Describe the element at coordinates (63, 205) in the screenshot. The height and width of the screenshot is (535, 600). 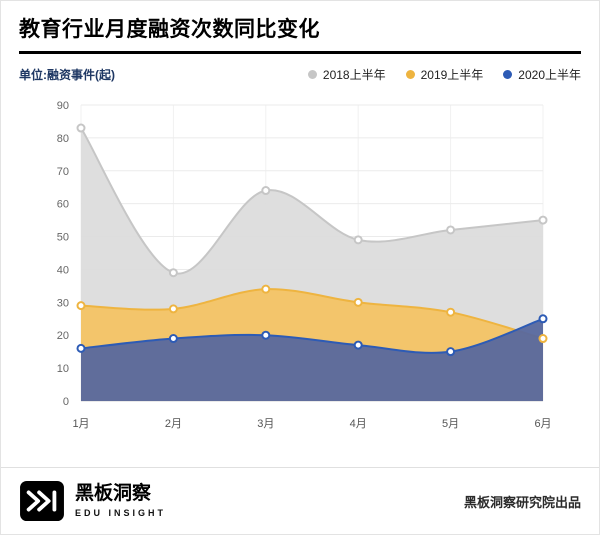
I see `y-axis-label: 60` at that location.